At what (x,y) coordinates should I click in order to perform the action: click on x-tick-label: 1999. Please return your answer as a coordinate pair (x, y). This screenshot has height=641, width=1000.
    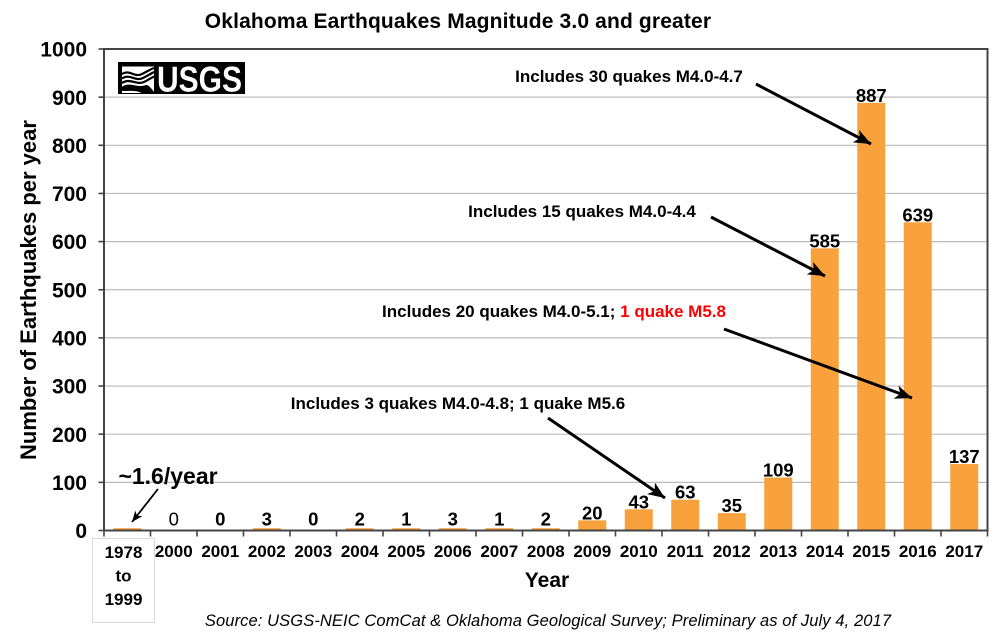
    Looking at the image, I should click on (124, 599).